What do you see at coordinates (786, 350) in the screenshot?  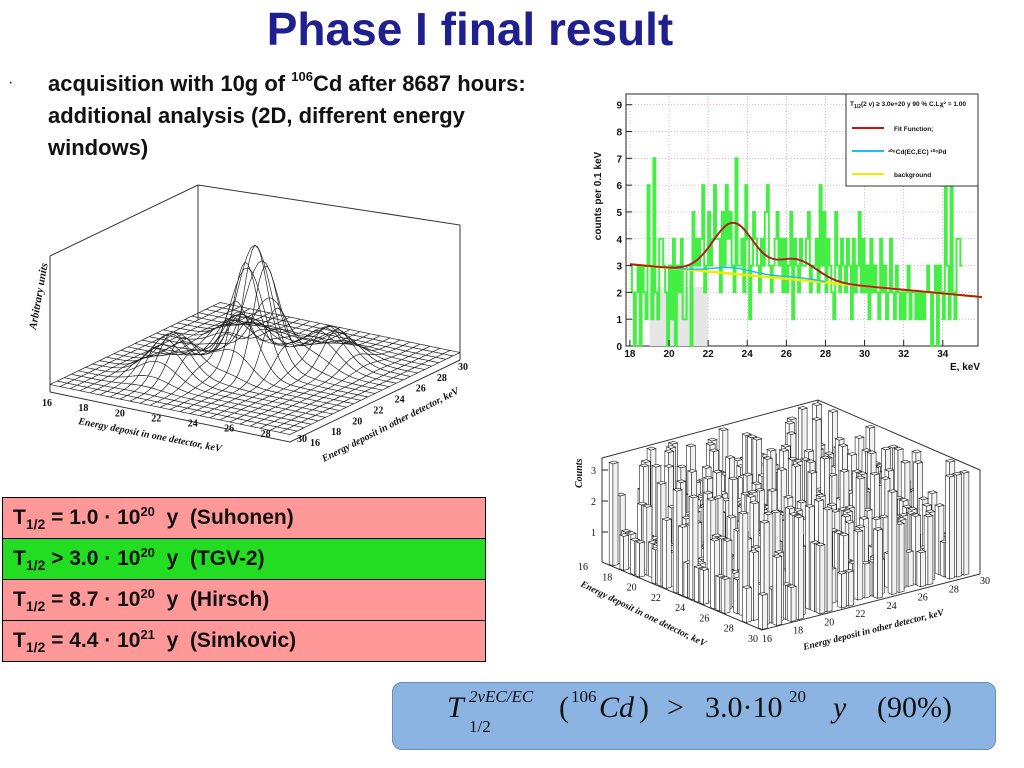 I see `spectrum-x-ticks: 18 20 22 24 26 28 30 32 34` at bounding box center [786, 350].